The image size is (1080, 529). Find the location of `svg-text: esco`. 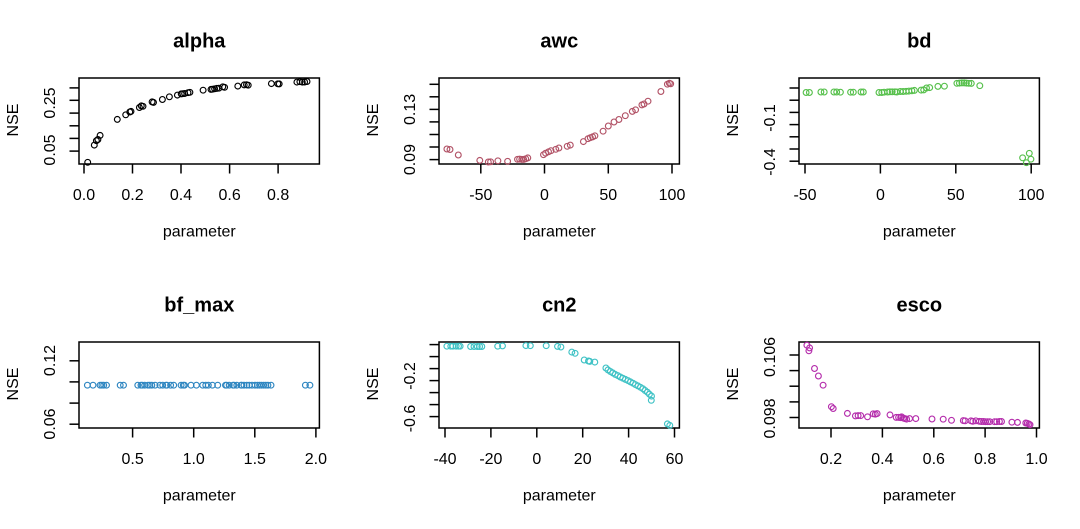

svg-text: esco is located at coordinates (920, 305).